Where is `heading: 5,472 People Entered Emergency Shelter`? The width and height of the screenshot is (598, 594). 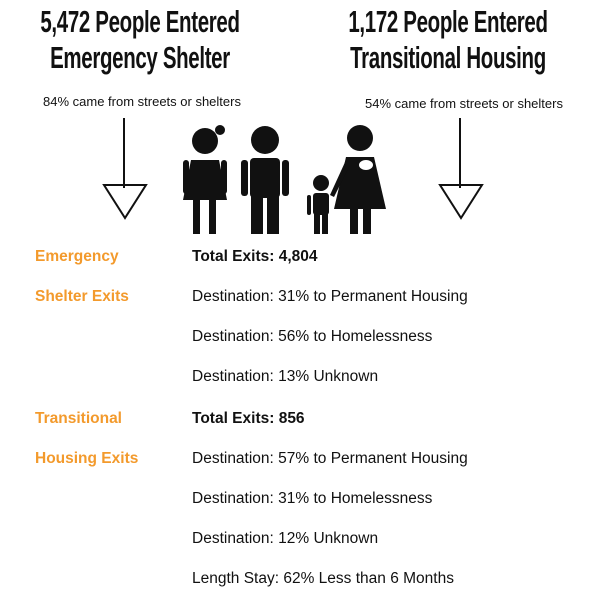 heading: 5,472 People Entered Emergency Shelter is located at coordinates (140, 40).